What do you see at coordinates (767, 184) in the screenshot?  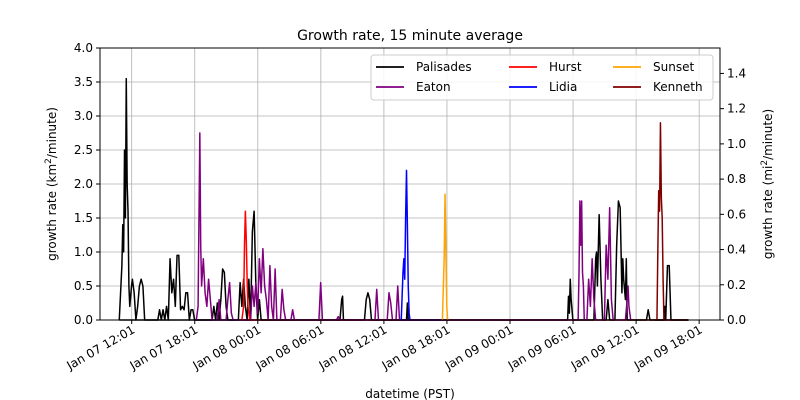 I see `y-axis-right-label: growth rate (mi2/minute)` at bounding box center [767, 184].